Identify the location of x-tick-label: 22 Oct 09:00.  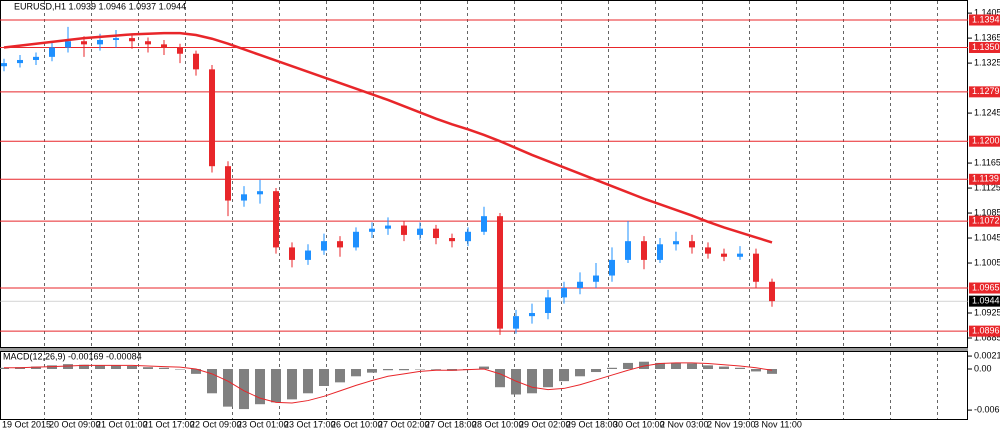
(216, 424).